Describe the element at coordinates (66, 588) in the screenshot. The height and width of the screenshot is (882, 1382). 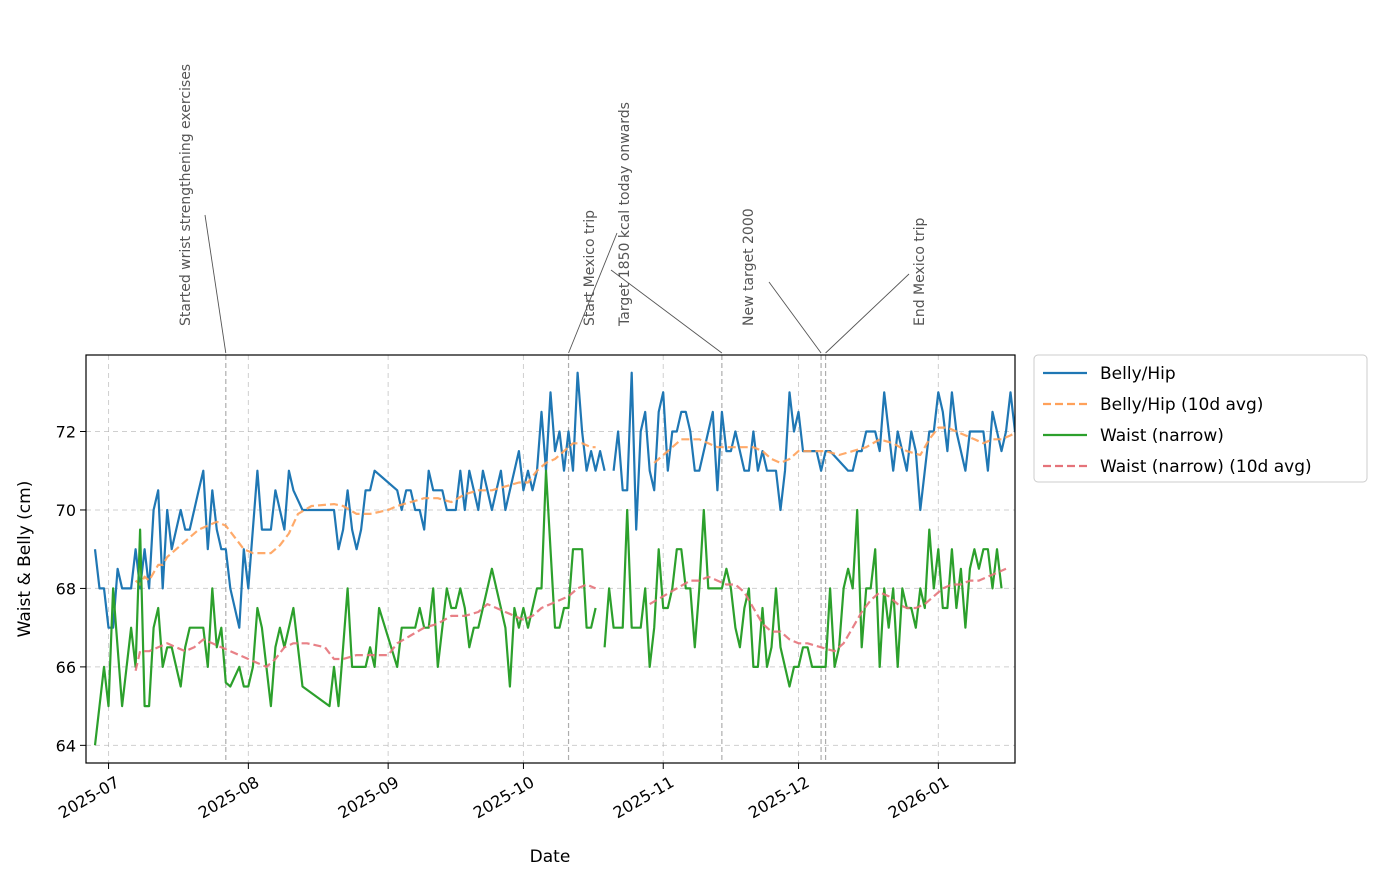
I see `y-tick-label: 68` at that location.